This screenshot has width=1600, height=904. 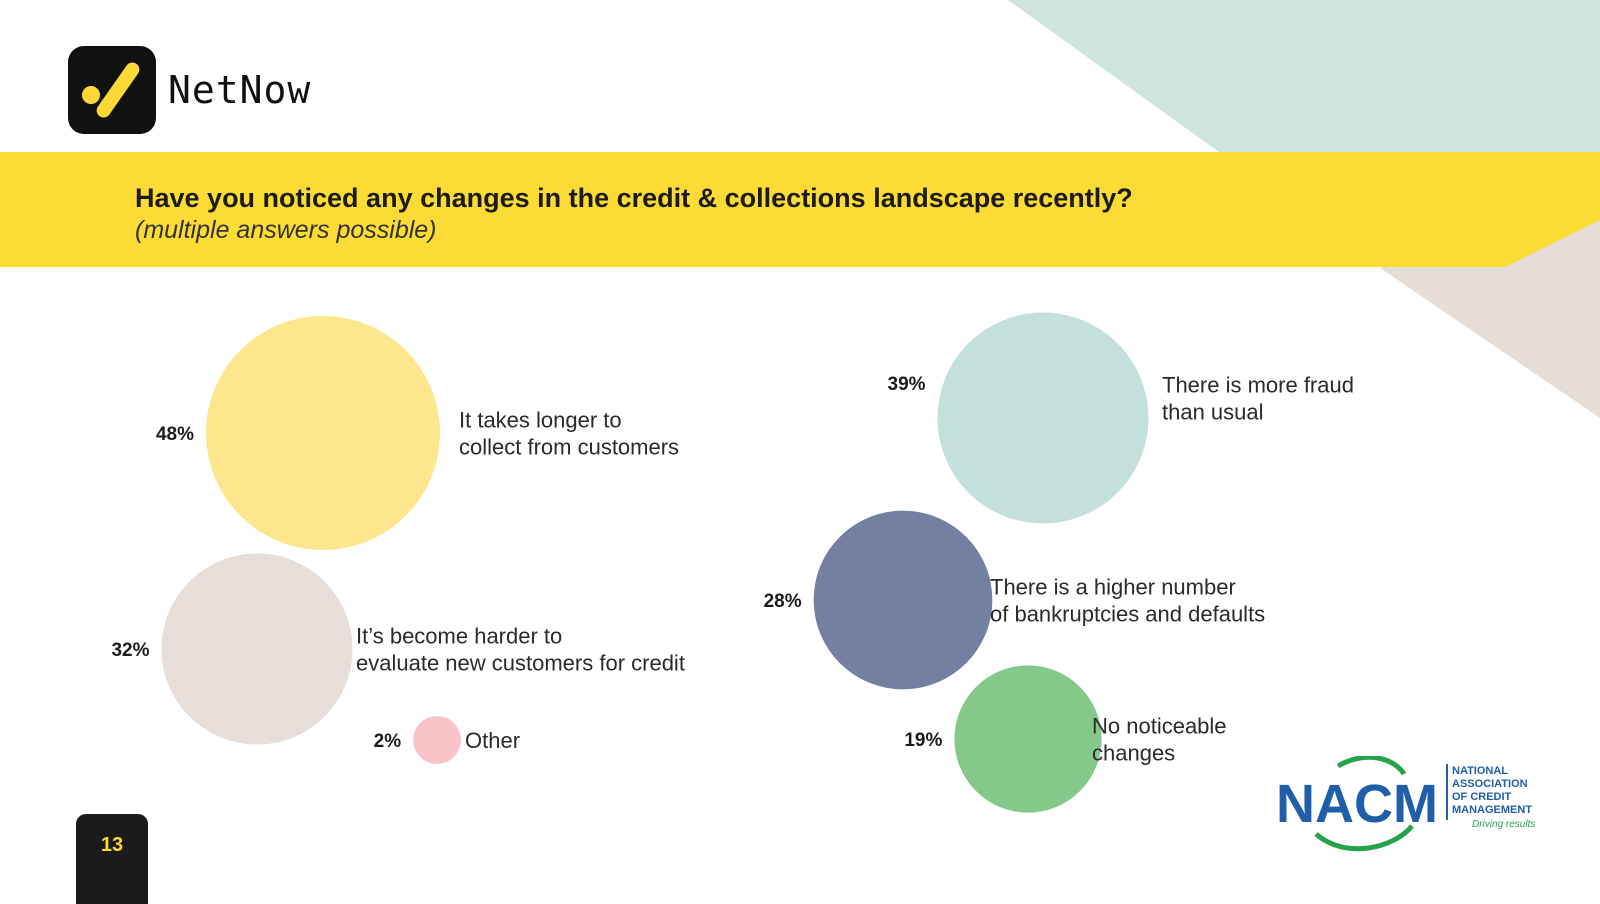 I want to click on value-label-5: 19%, so click(x=923, y=740).